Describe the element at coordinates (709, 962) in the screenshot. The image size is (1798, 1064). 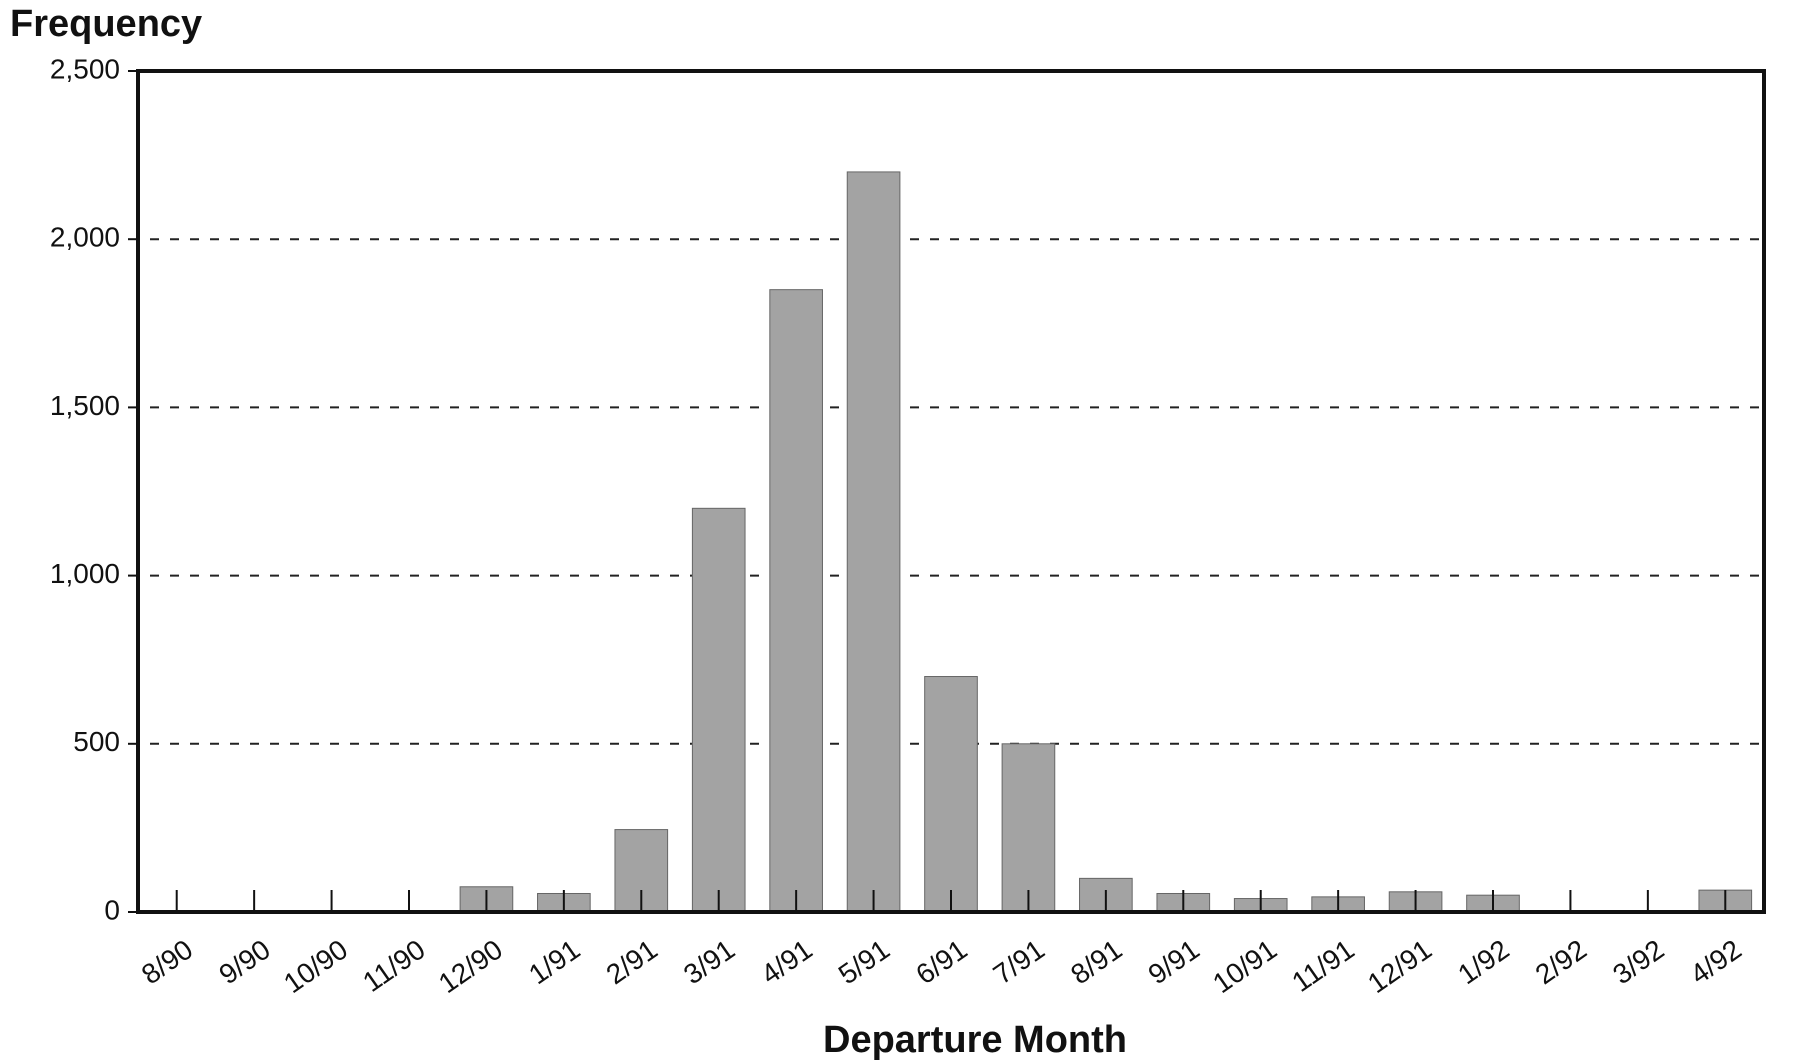
I see `x-tick-label: 3/91` at that location.